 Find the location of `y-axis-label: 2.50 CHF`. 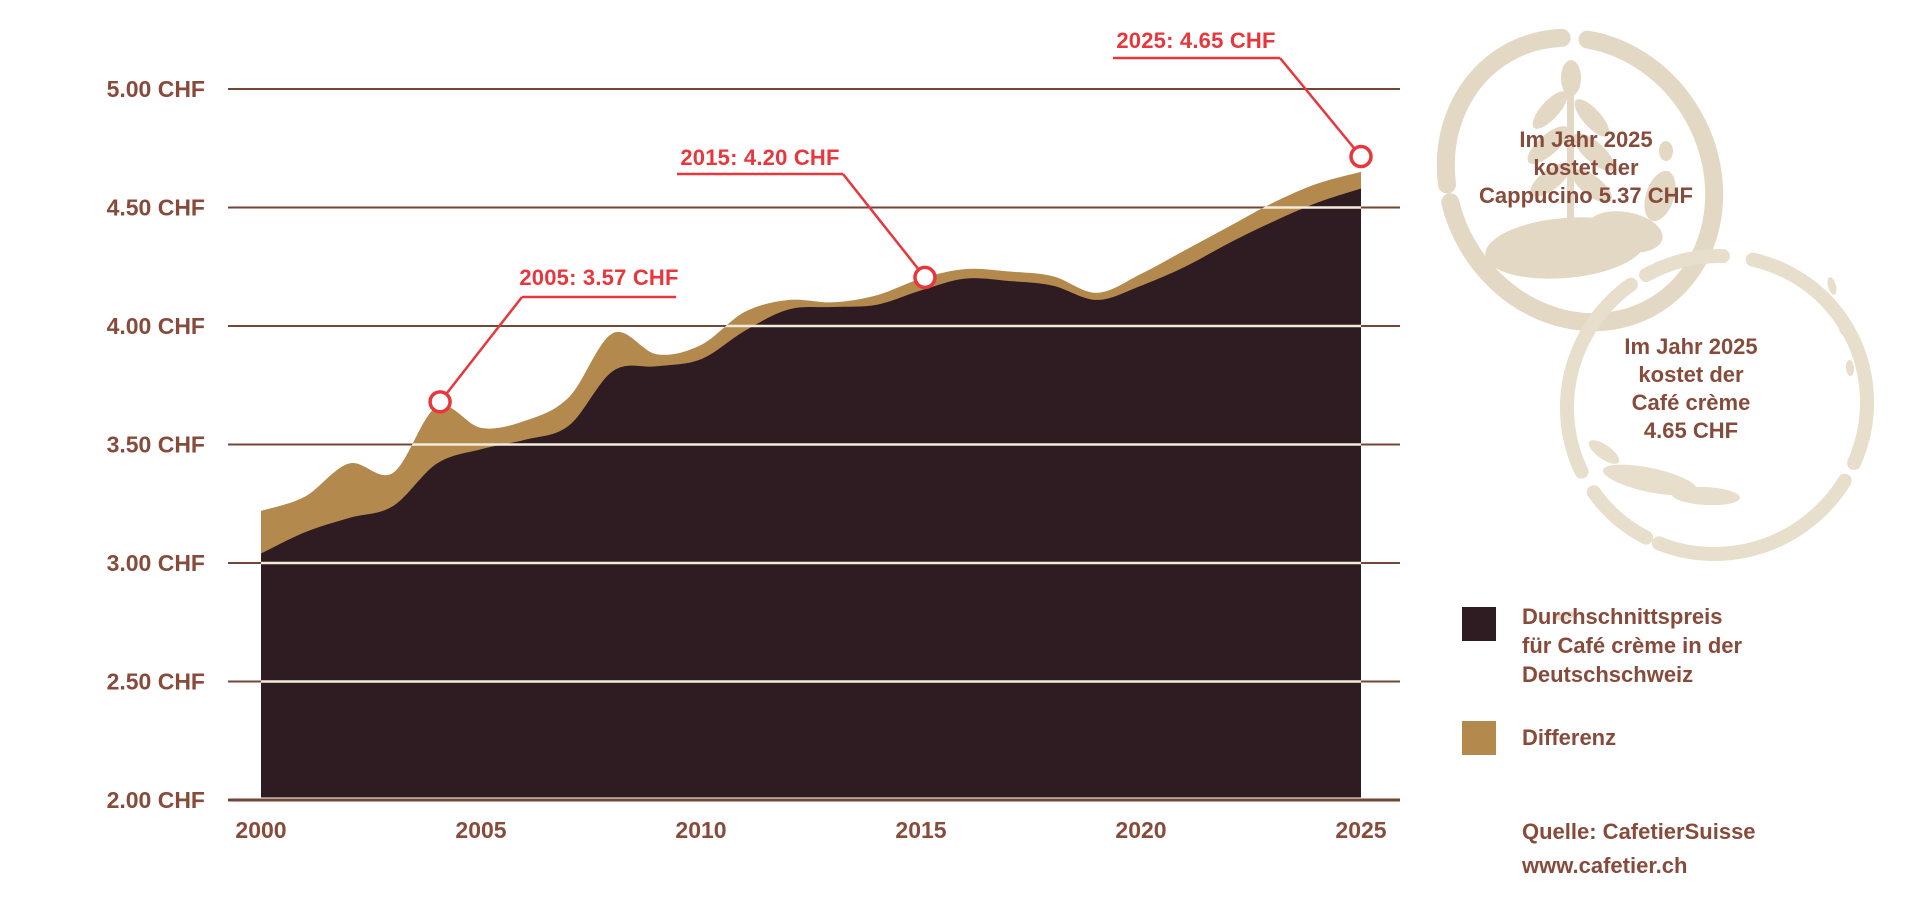

y-axis-label: 2.50 CHF is located at coordinates (156, 682).